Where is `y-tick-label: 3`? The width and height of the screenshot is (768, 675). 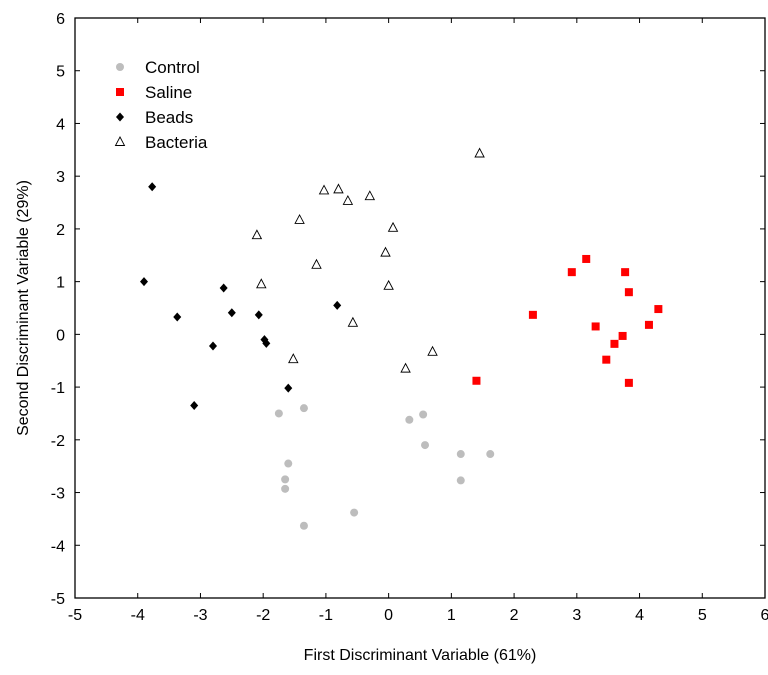
y-tick-label: 3 is located at coordinates (60, 177).